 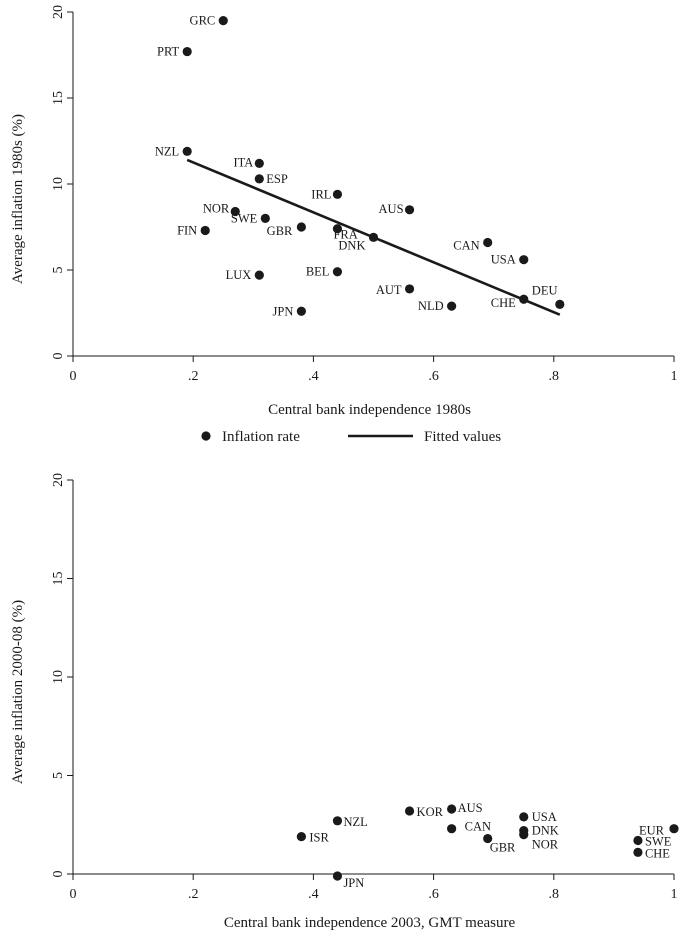 I want to click on data-point-esp, so click(x=259, y=179).